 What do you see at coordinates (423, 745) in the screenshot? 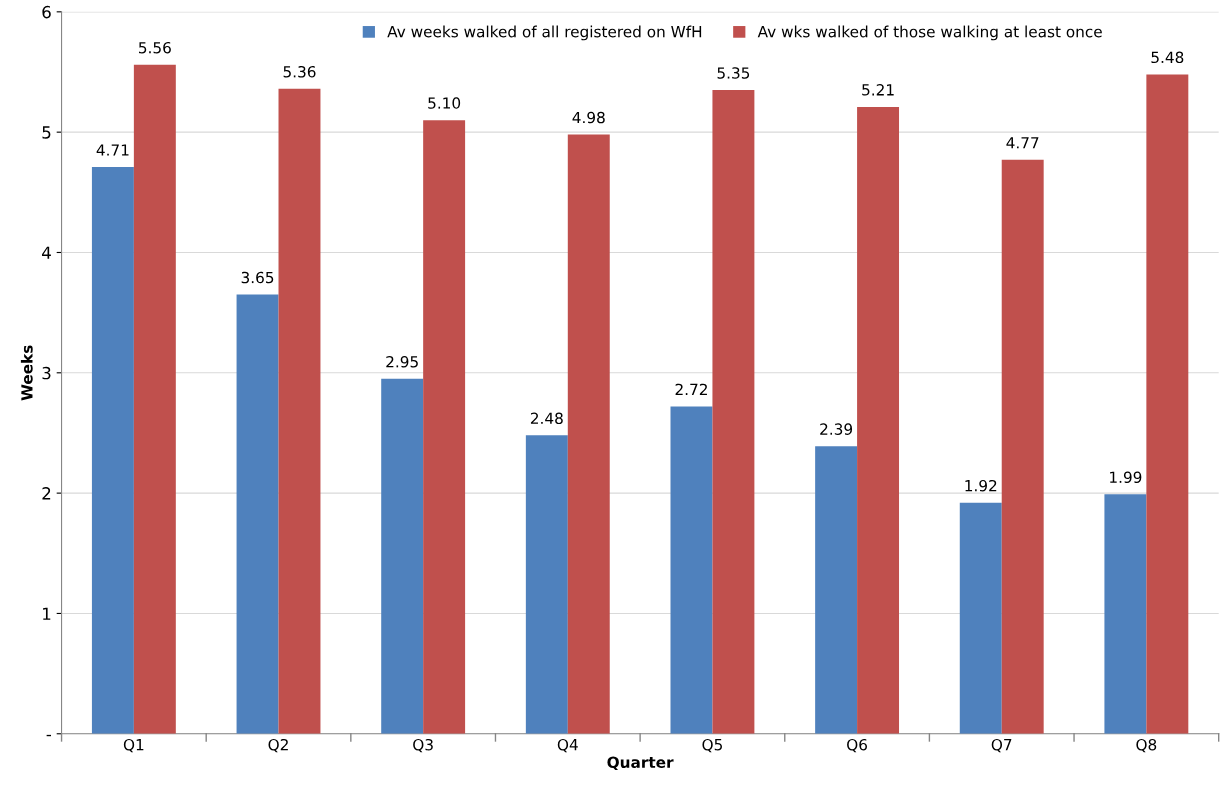
I see `x-tick-label: Q3` at bounding box center [423, 745].